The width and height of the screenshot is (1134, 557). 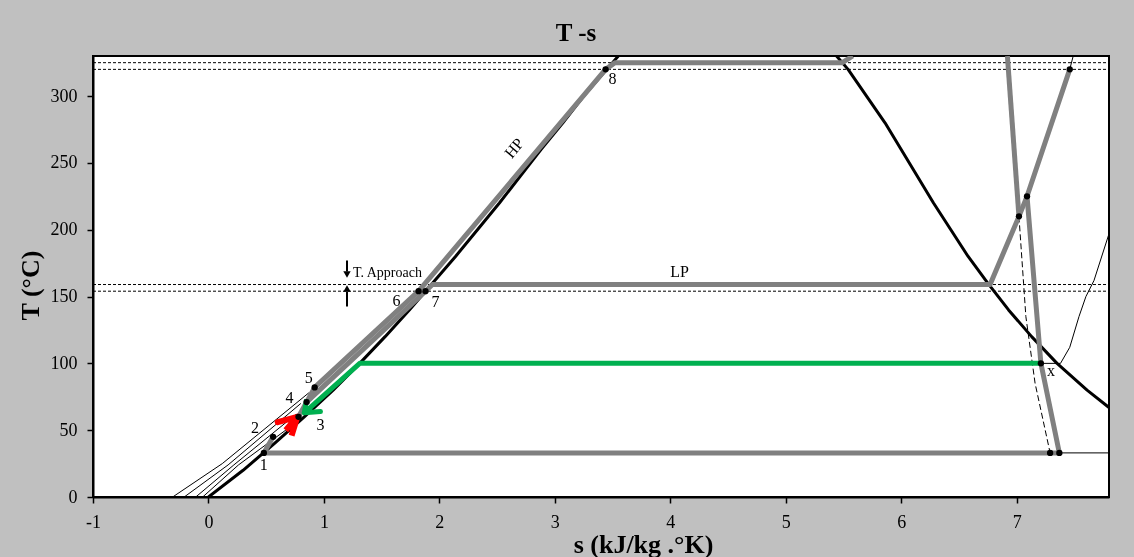 I want to click on x-tick-label: 2, so click(x=440, y=521).